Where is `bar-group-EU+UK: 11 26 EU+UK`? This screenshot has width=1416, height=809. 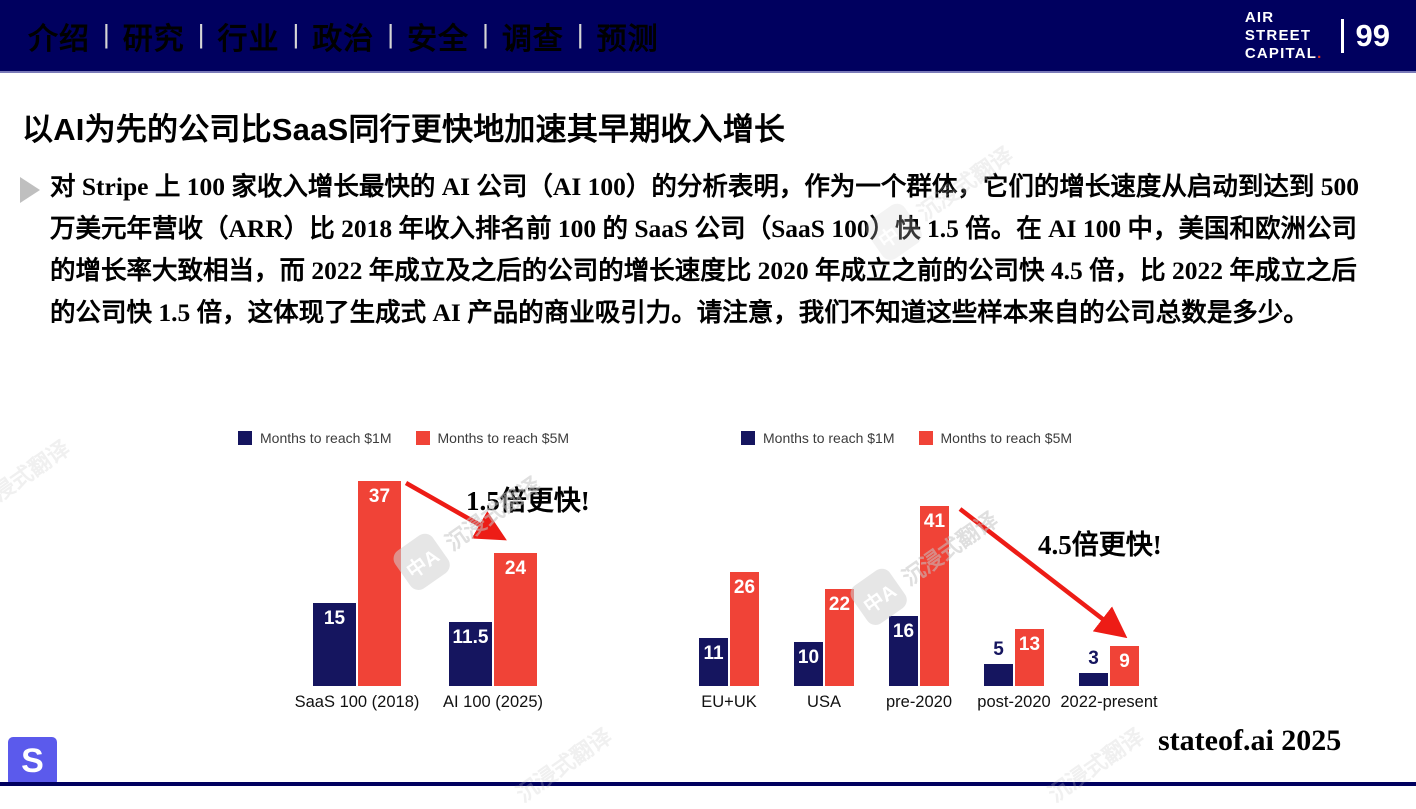
bar-group-EU+UK: 11 26 EU+UK is located at coordinates (729, 641).